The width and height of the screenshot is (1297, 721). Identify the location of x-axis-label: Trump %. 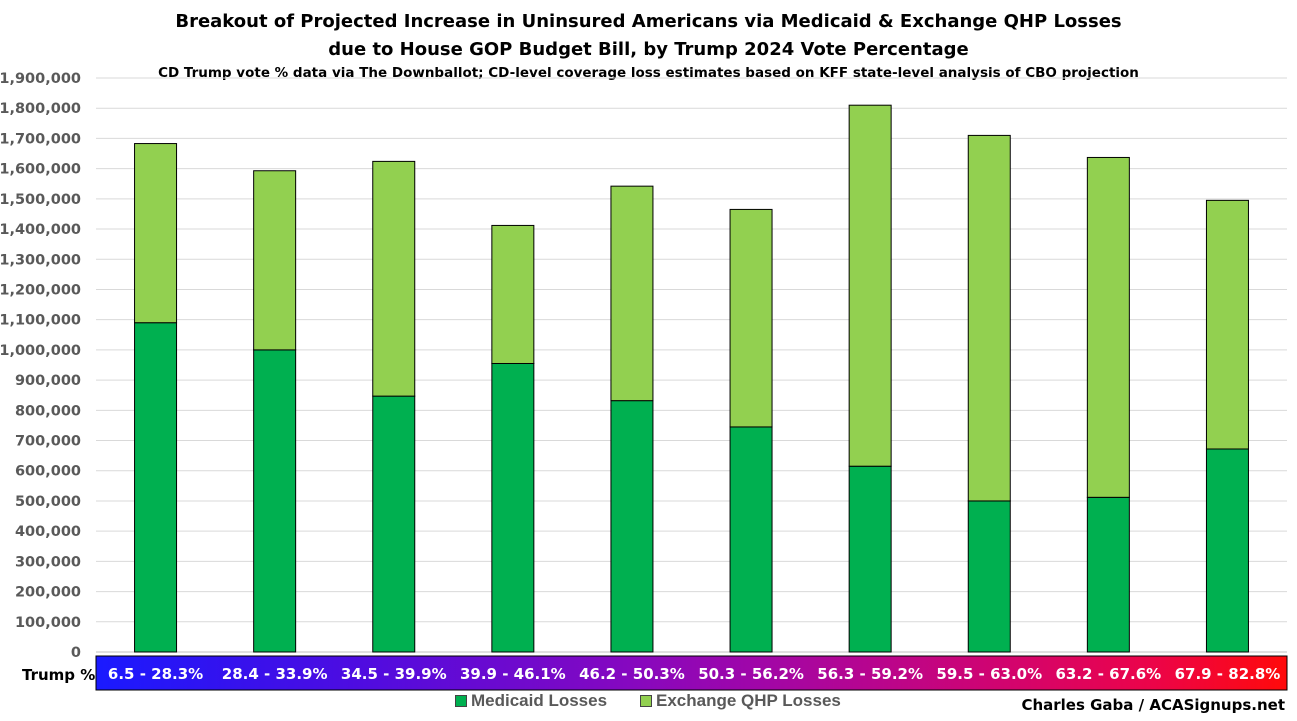
(59, 675).